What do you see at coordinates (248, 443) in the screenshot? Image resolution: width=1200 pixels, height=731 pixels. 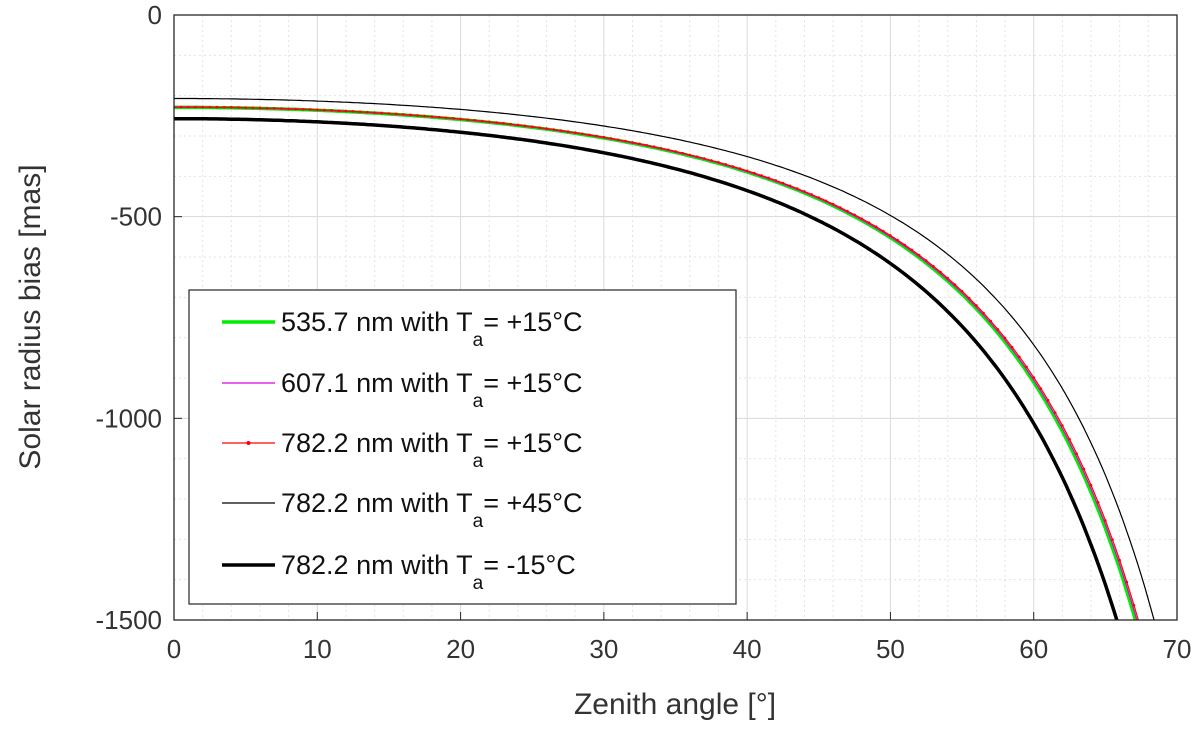 I see `legend-marker` at bounding box center [248, 443].